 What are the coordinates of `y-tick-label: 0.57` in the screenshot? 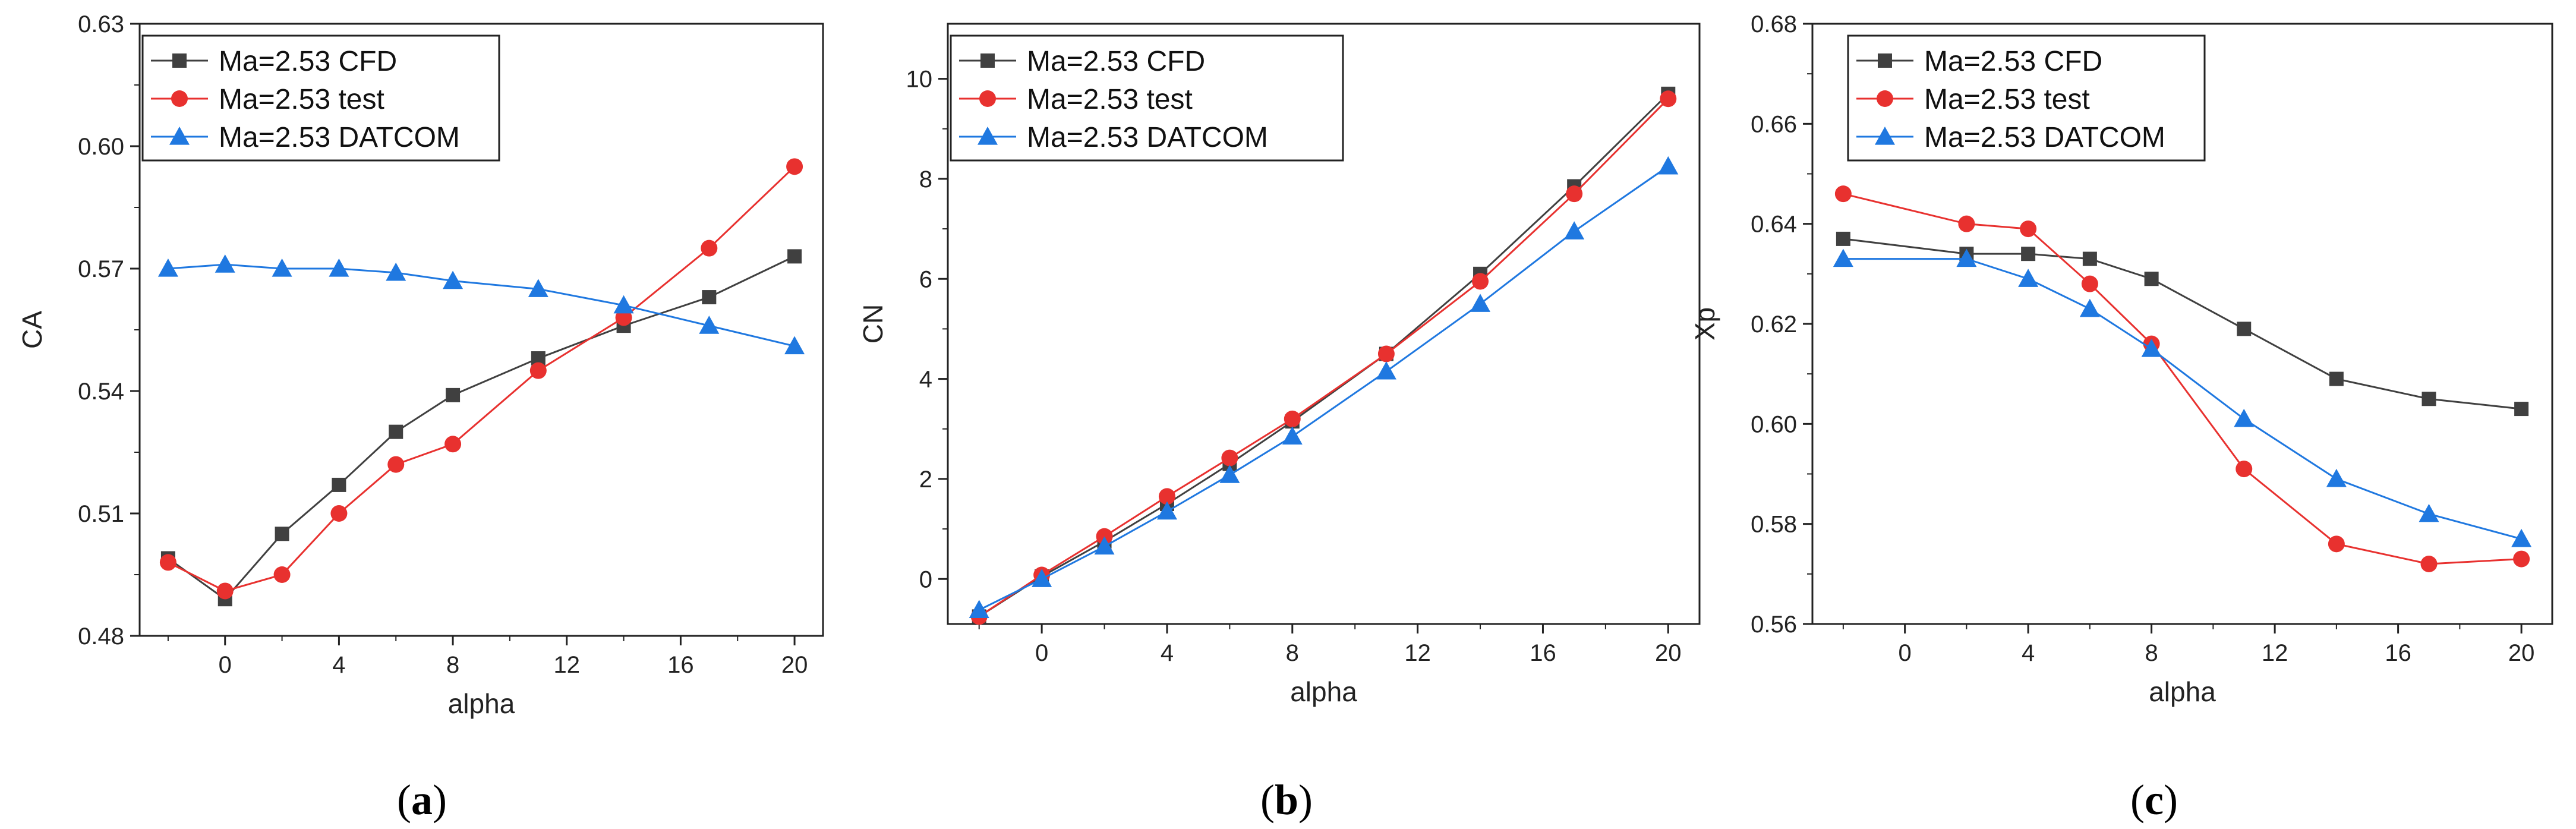 It's located at (101, 269).